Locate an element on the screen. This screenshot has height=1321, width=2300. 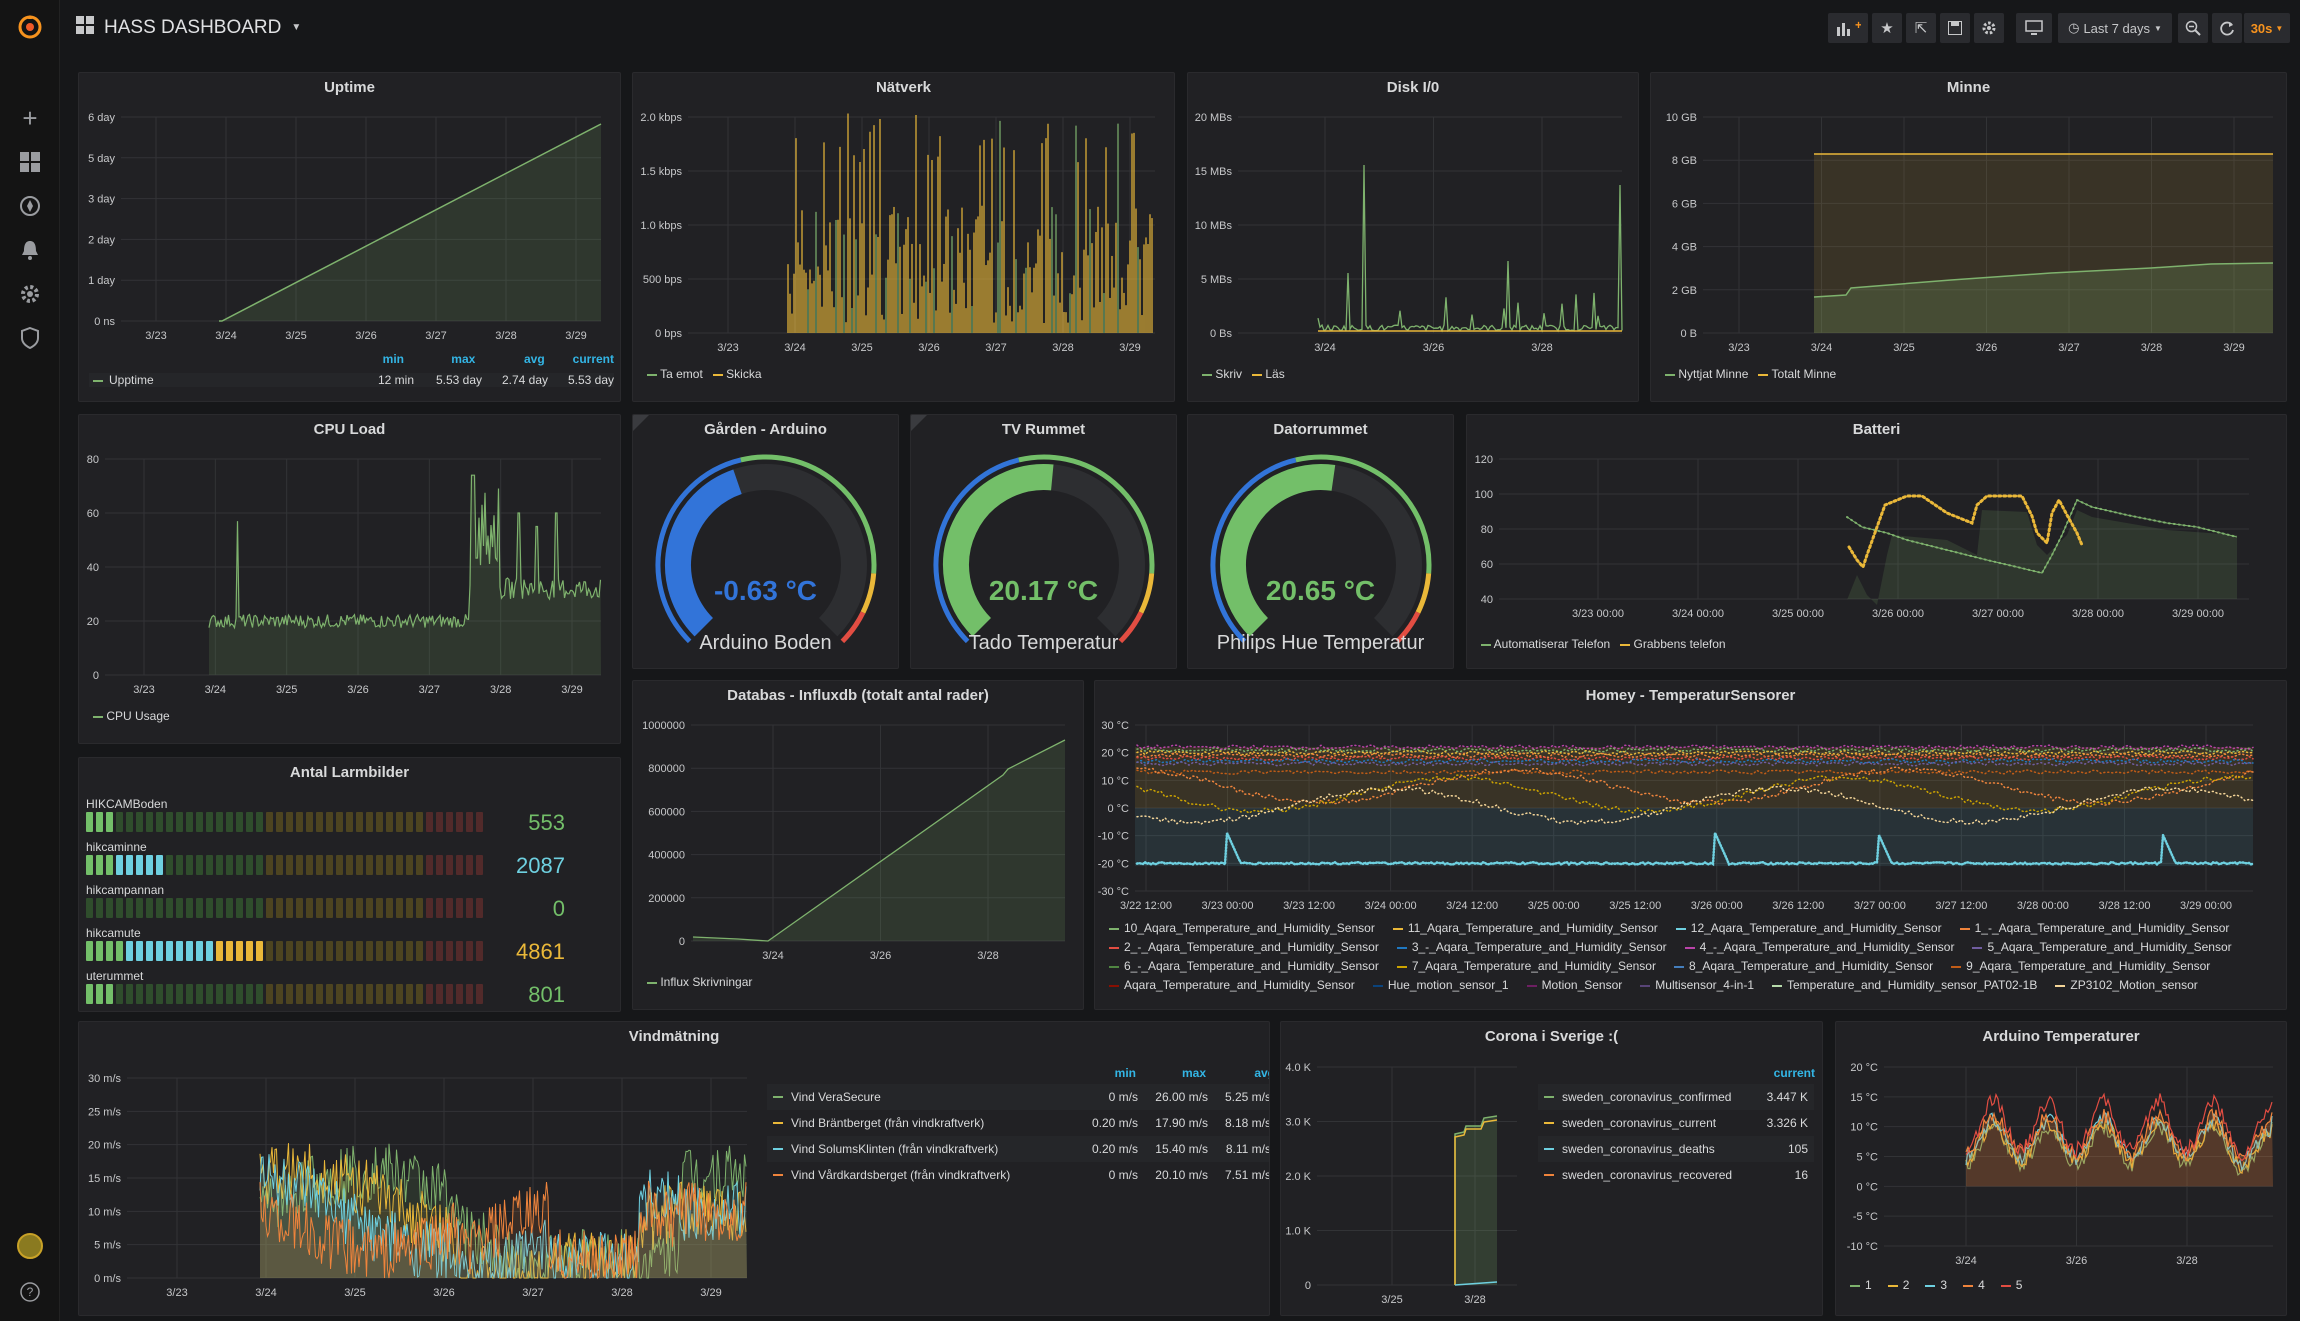
legend-item: Hue_motion_sensor_1 is located at coordinates (1440, 985).